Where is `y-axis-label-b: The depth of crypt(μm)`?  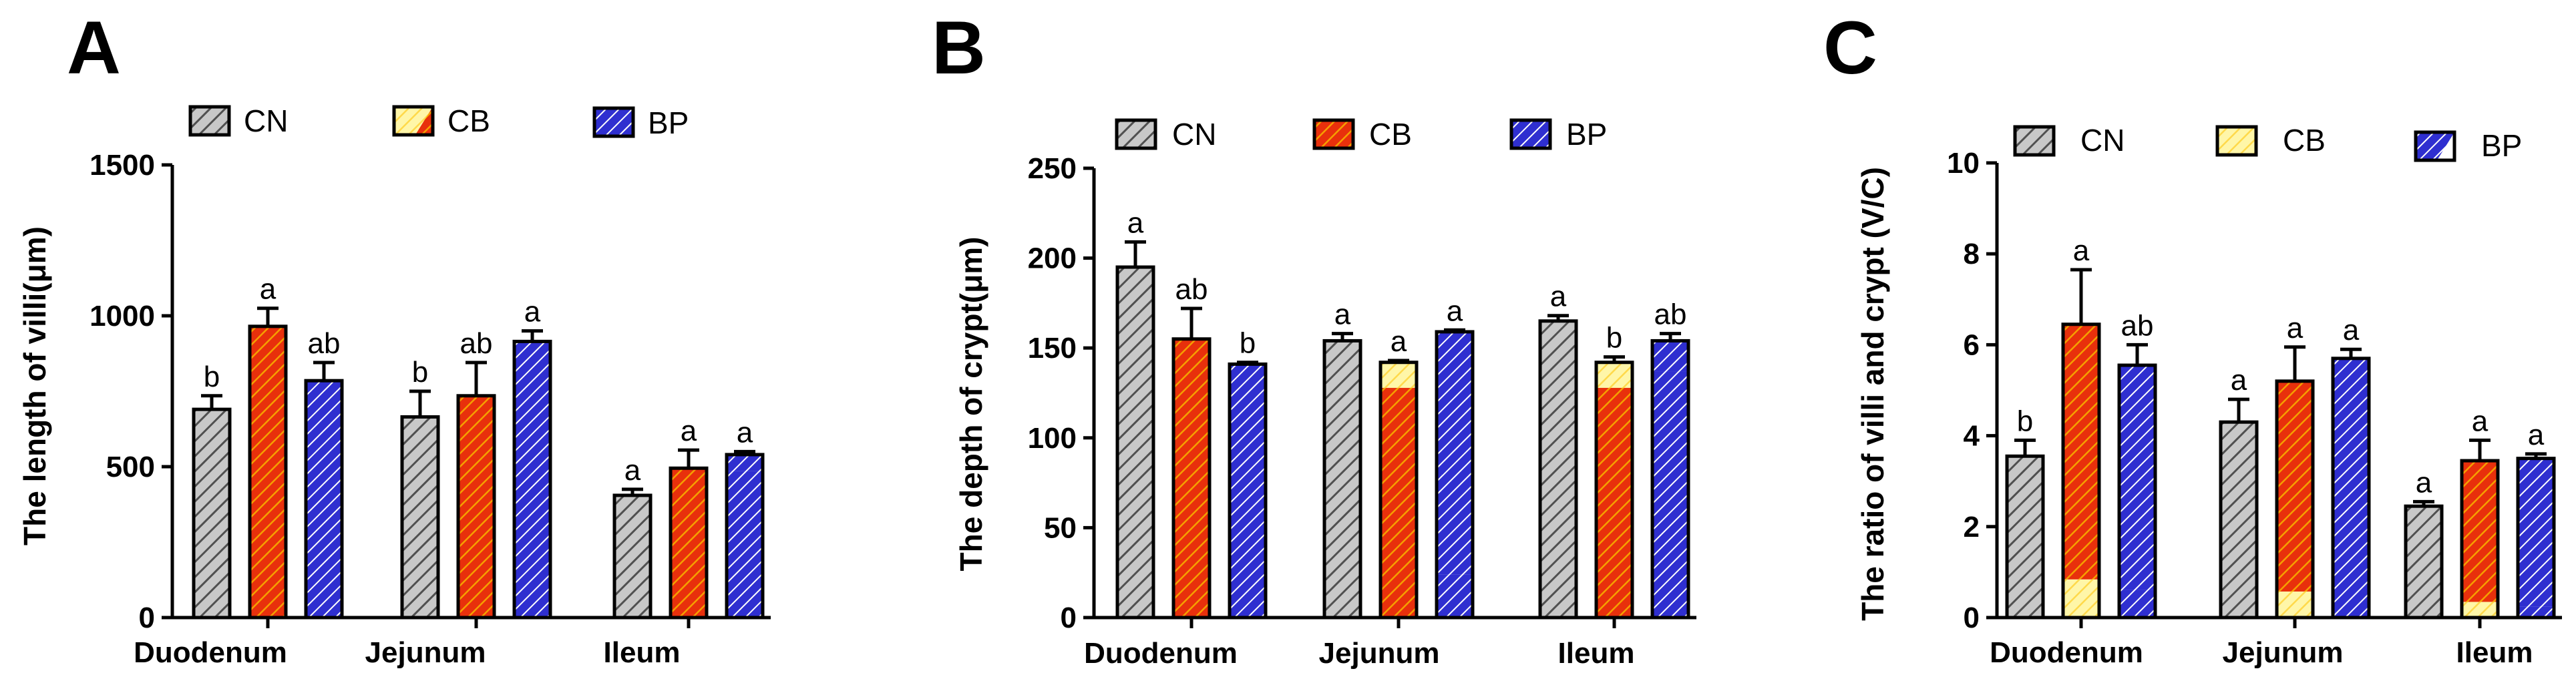 y-axis-label-b: The depth of crypt(μm) is located at coordinates (971, 404).